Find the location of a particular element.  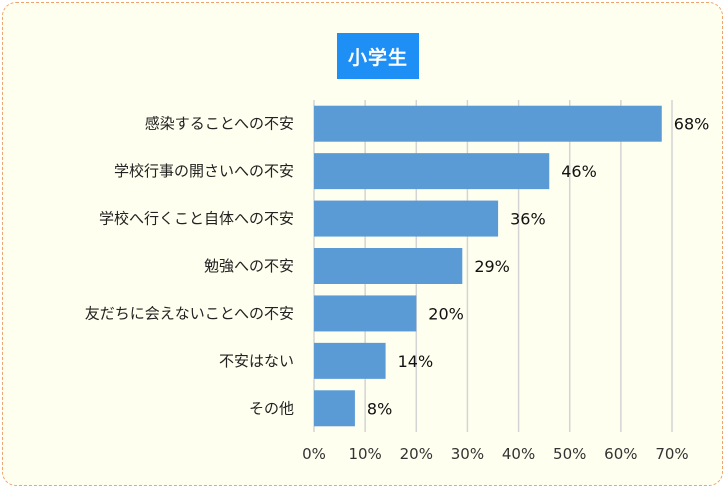

value-label: 29% is located at coordinates (492, 266).